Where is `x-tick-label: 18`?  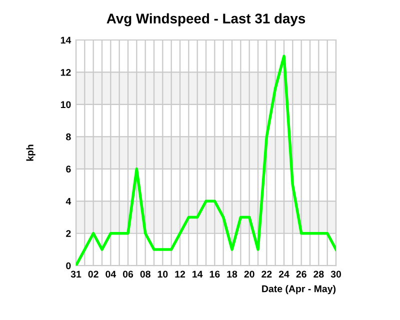
x-tick-label: 18 is located at coordinates (232, 274).